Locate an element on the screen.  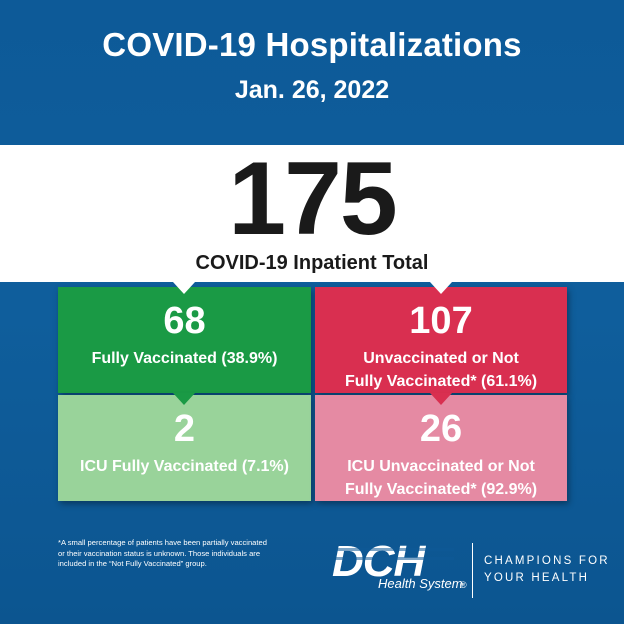
logo-wordmark: DCH is located at coordinates (379, 563).